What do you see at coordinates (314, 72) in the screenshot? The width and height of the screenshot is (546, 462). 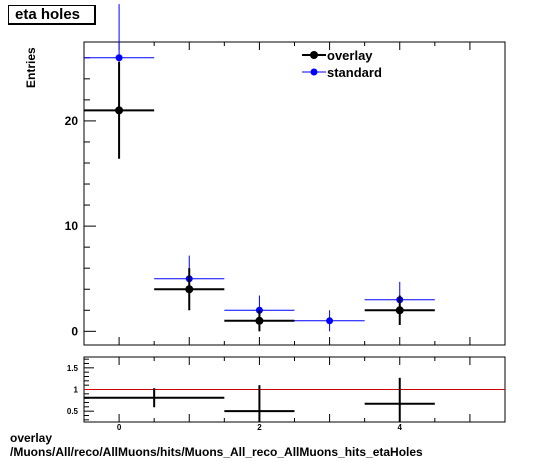 I see `legend-standard-marker` at bounding box center [314, 72].